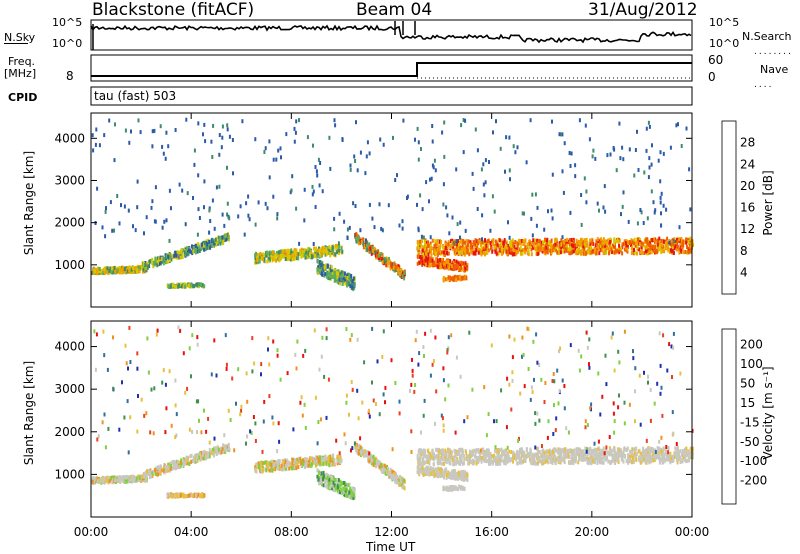 This screenshot has width=800, height=554. What do you see at coordinates (729, 207) in the screenshot?
I see `colorbar-frame` at bounding box center [729, 207].